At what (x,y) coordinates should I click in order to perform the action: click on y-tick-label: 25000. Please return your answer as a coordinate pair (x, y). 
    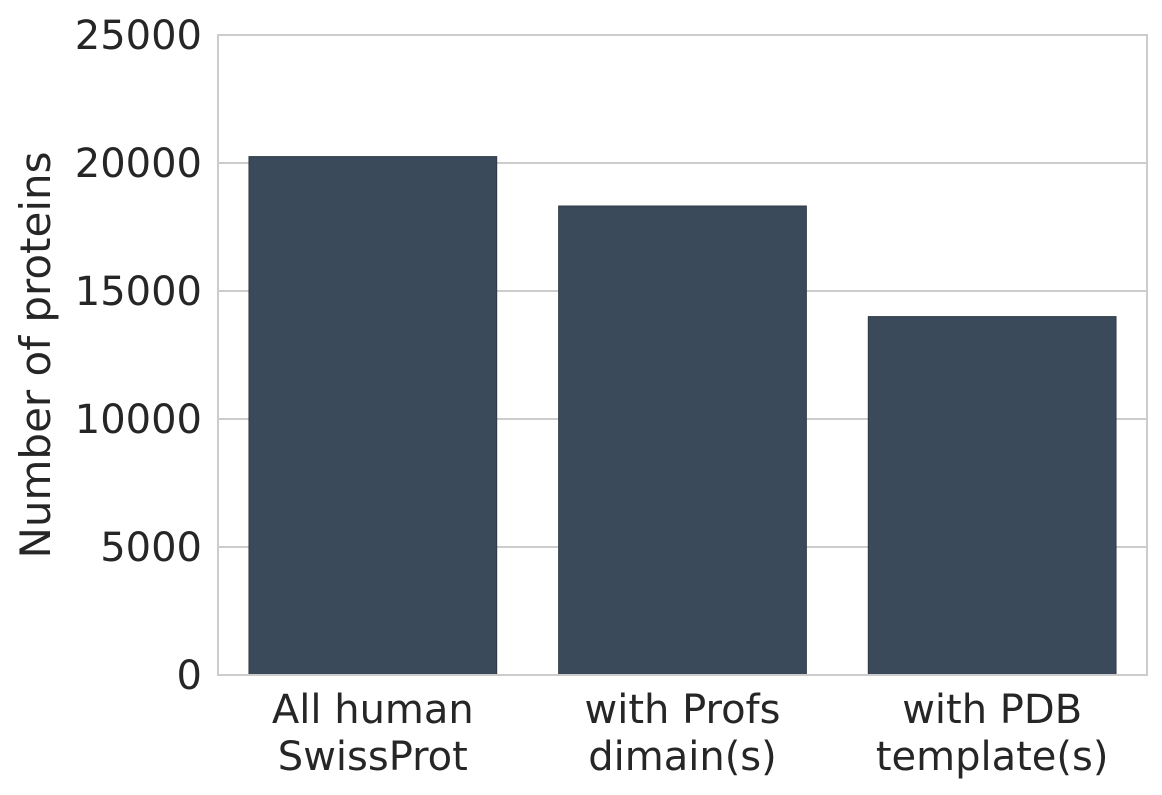
    Looking at the image, I should click on (138, 36).